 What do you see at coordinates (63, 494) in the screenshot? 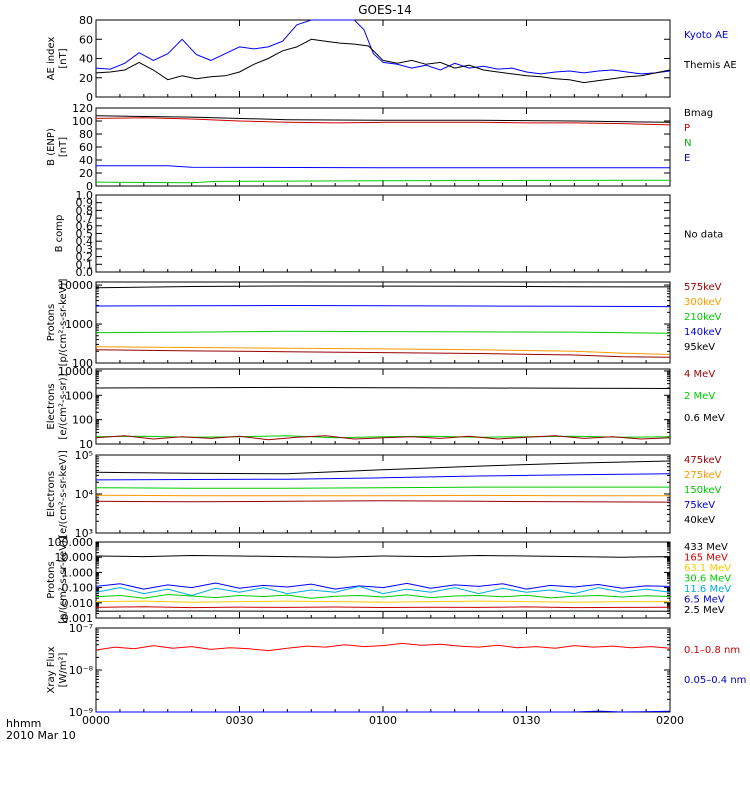
I see `y-axis-label-line: [e/(cm²-s-sr-keV)]` at bounding box center [63, 494].